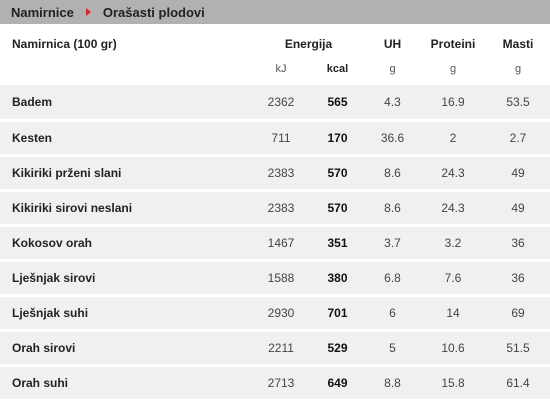 Image resolution: width=550 pixels, height=402 pixels. What do you see at coordinates (453, 102) in the screenshot?
I see `protein-value: 16.9` at bounding box center [453, 102].